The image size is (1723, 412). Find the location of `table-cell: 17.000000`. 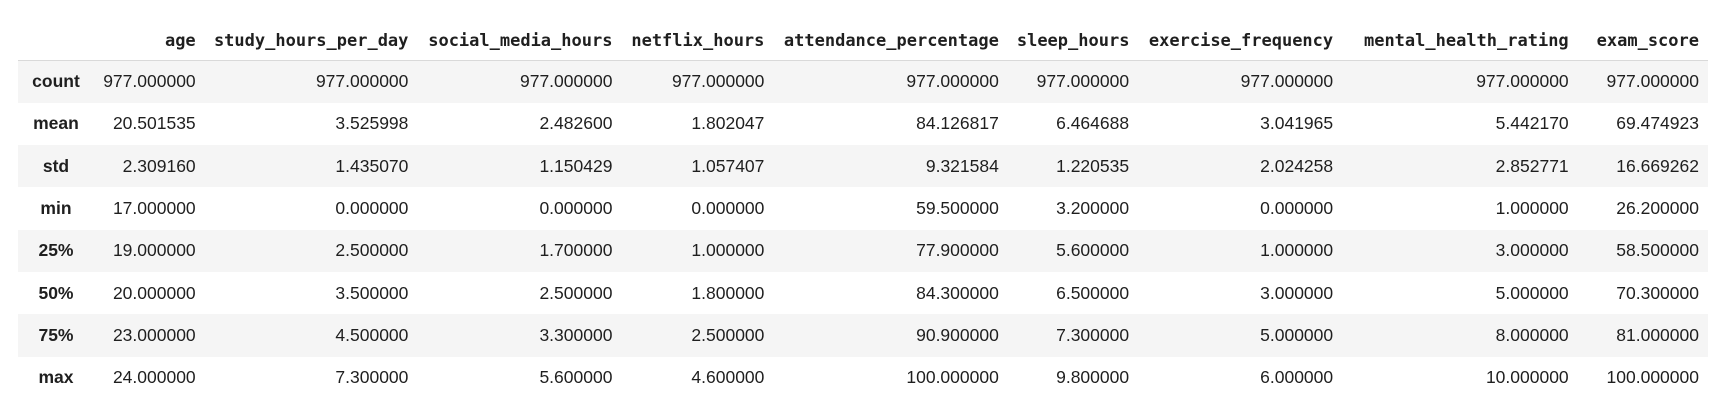

table-cell: 17.000000 is located at coordinates (154, 208).